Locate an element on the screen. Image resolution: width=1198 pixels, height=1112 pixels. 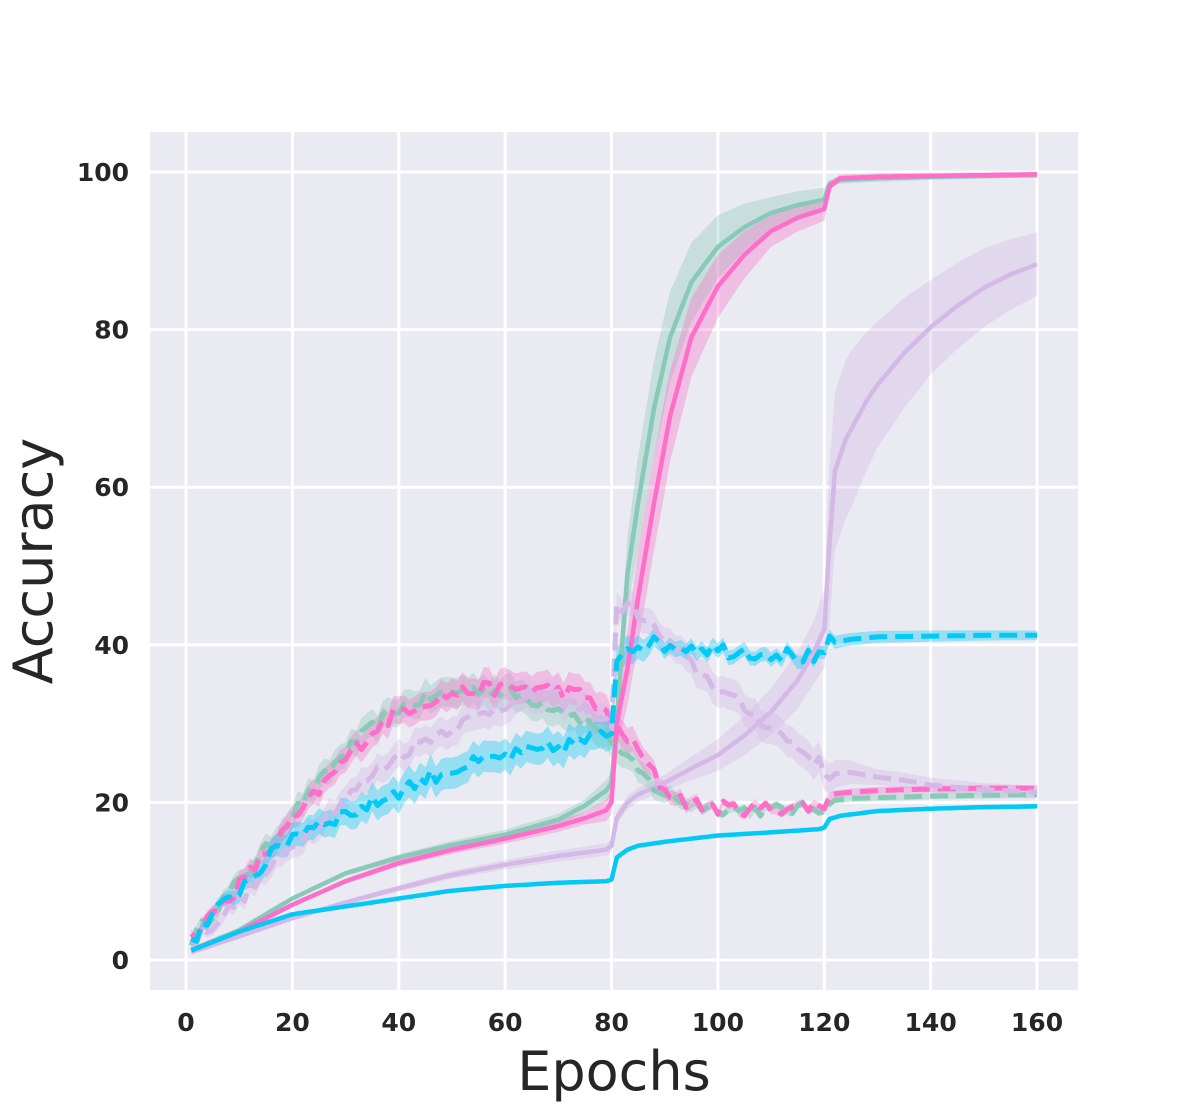
x-tick-label: 120 is located at coordinates (824, 1022).